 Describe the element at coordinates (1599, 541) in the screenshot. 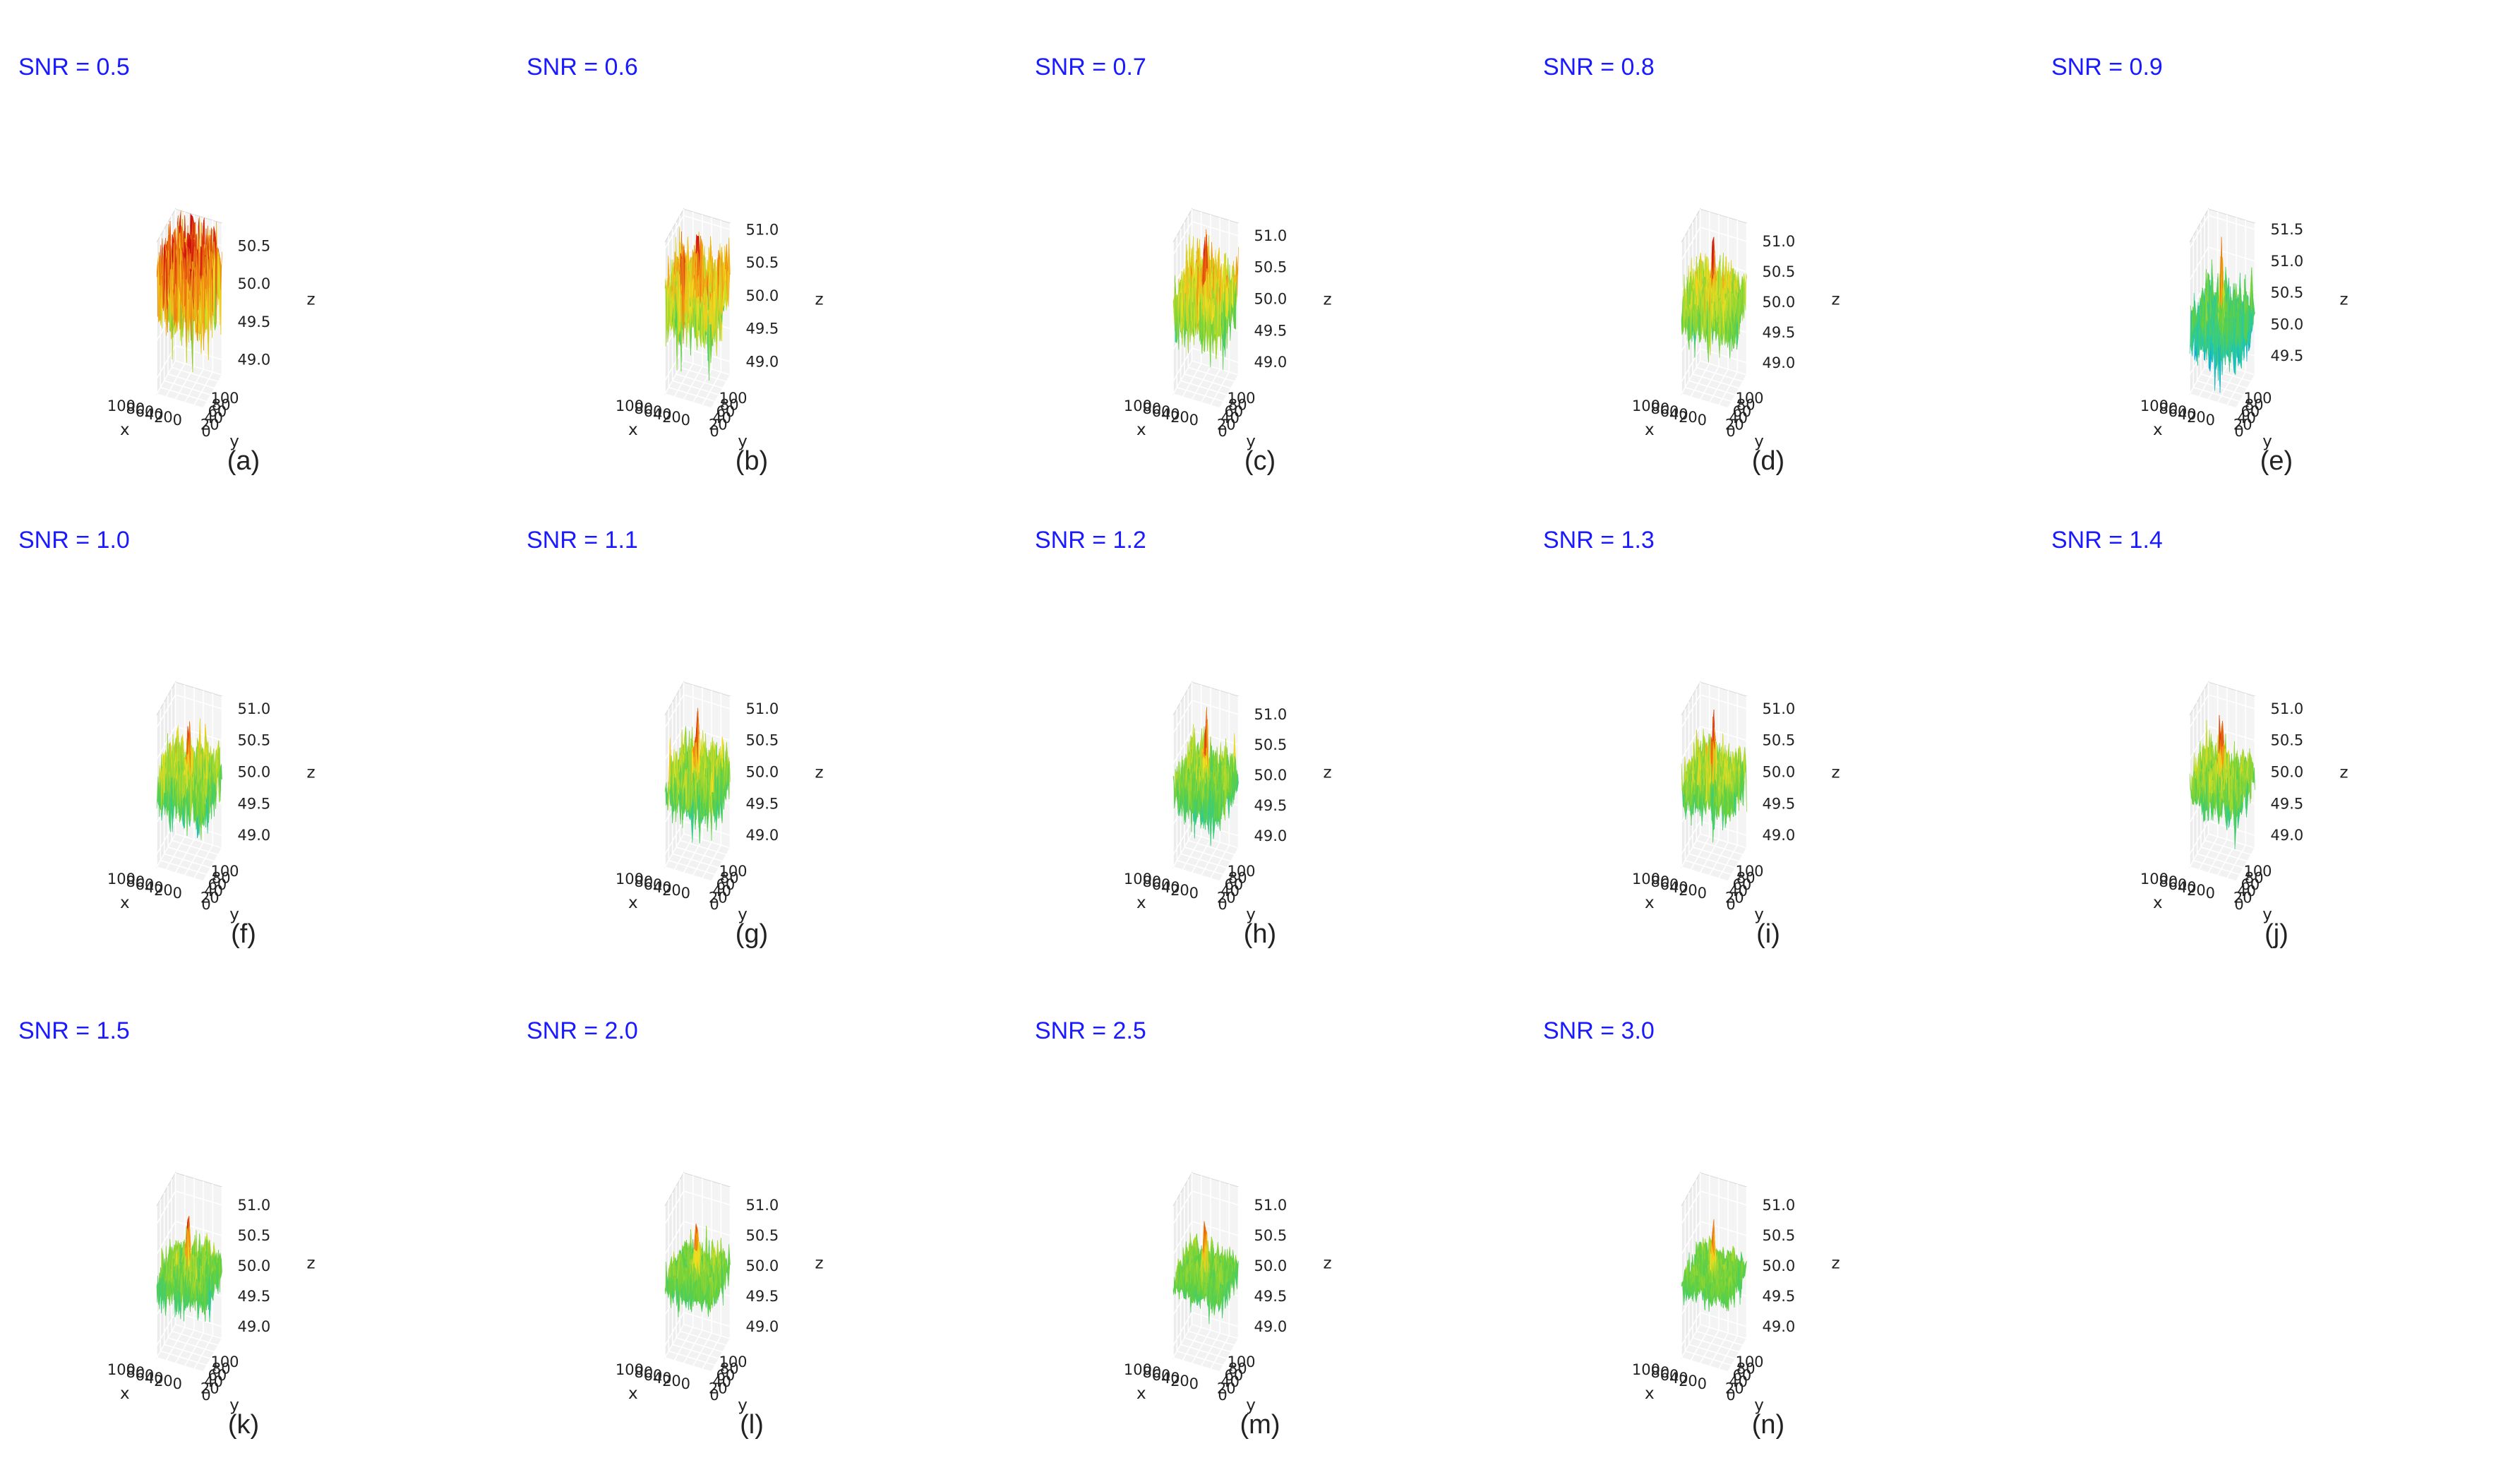

I see `snr-title: SNR = 1.3` at that location.